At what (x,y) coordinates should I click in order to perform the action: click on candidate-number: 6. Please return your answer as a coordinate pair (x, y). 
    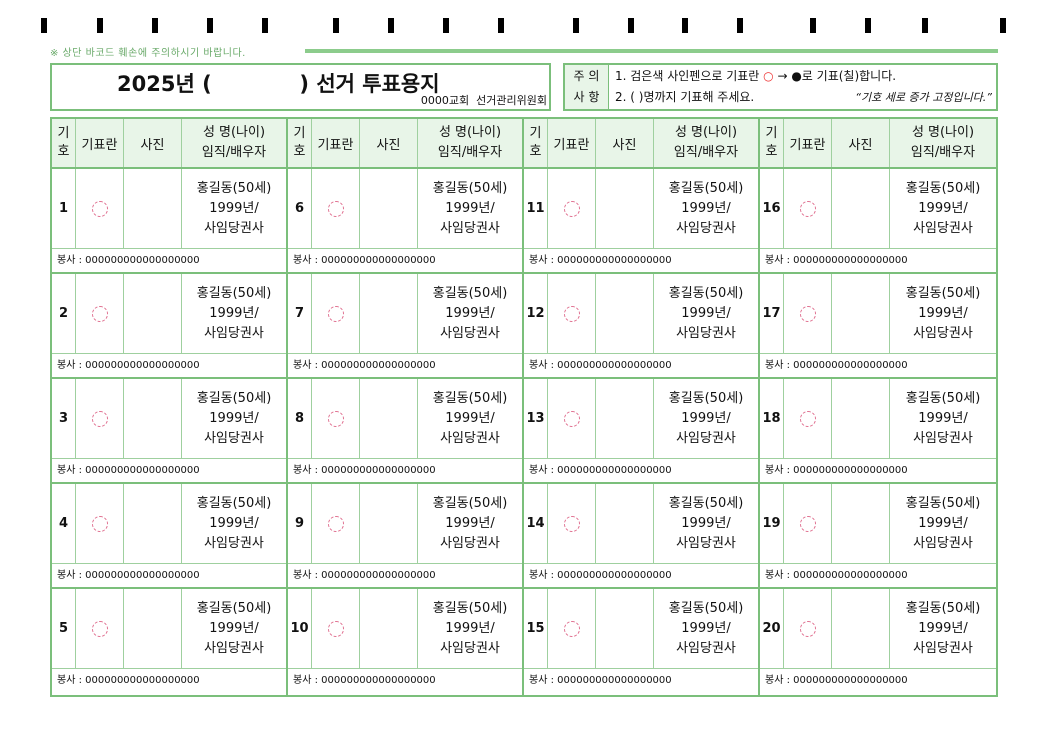
    Looking at the image, I should click on (300, 208).